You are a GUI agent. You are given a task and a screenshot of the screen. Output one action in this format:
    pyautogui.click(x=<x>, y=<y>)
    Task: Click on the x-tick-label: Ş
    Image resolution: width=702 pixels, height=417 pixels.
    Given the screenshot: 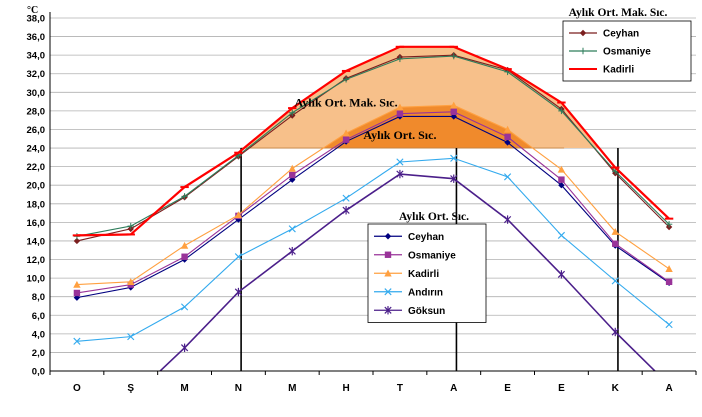 What is the action you would take?
    pyautogui.click(x=130, y=388)
    